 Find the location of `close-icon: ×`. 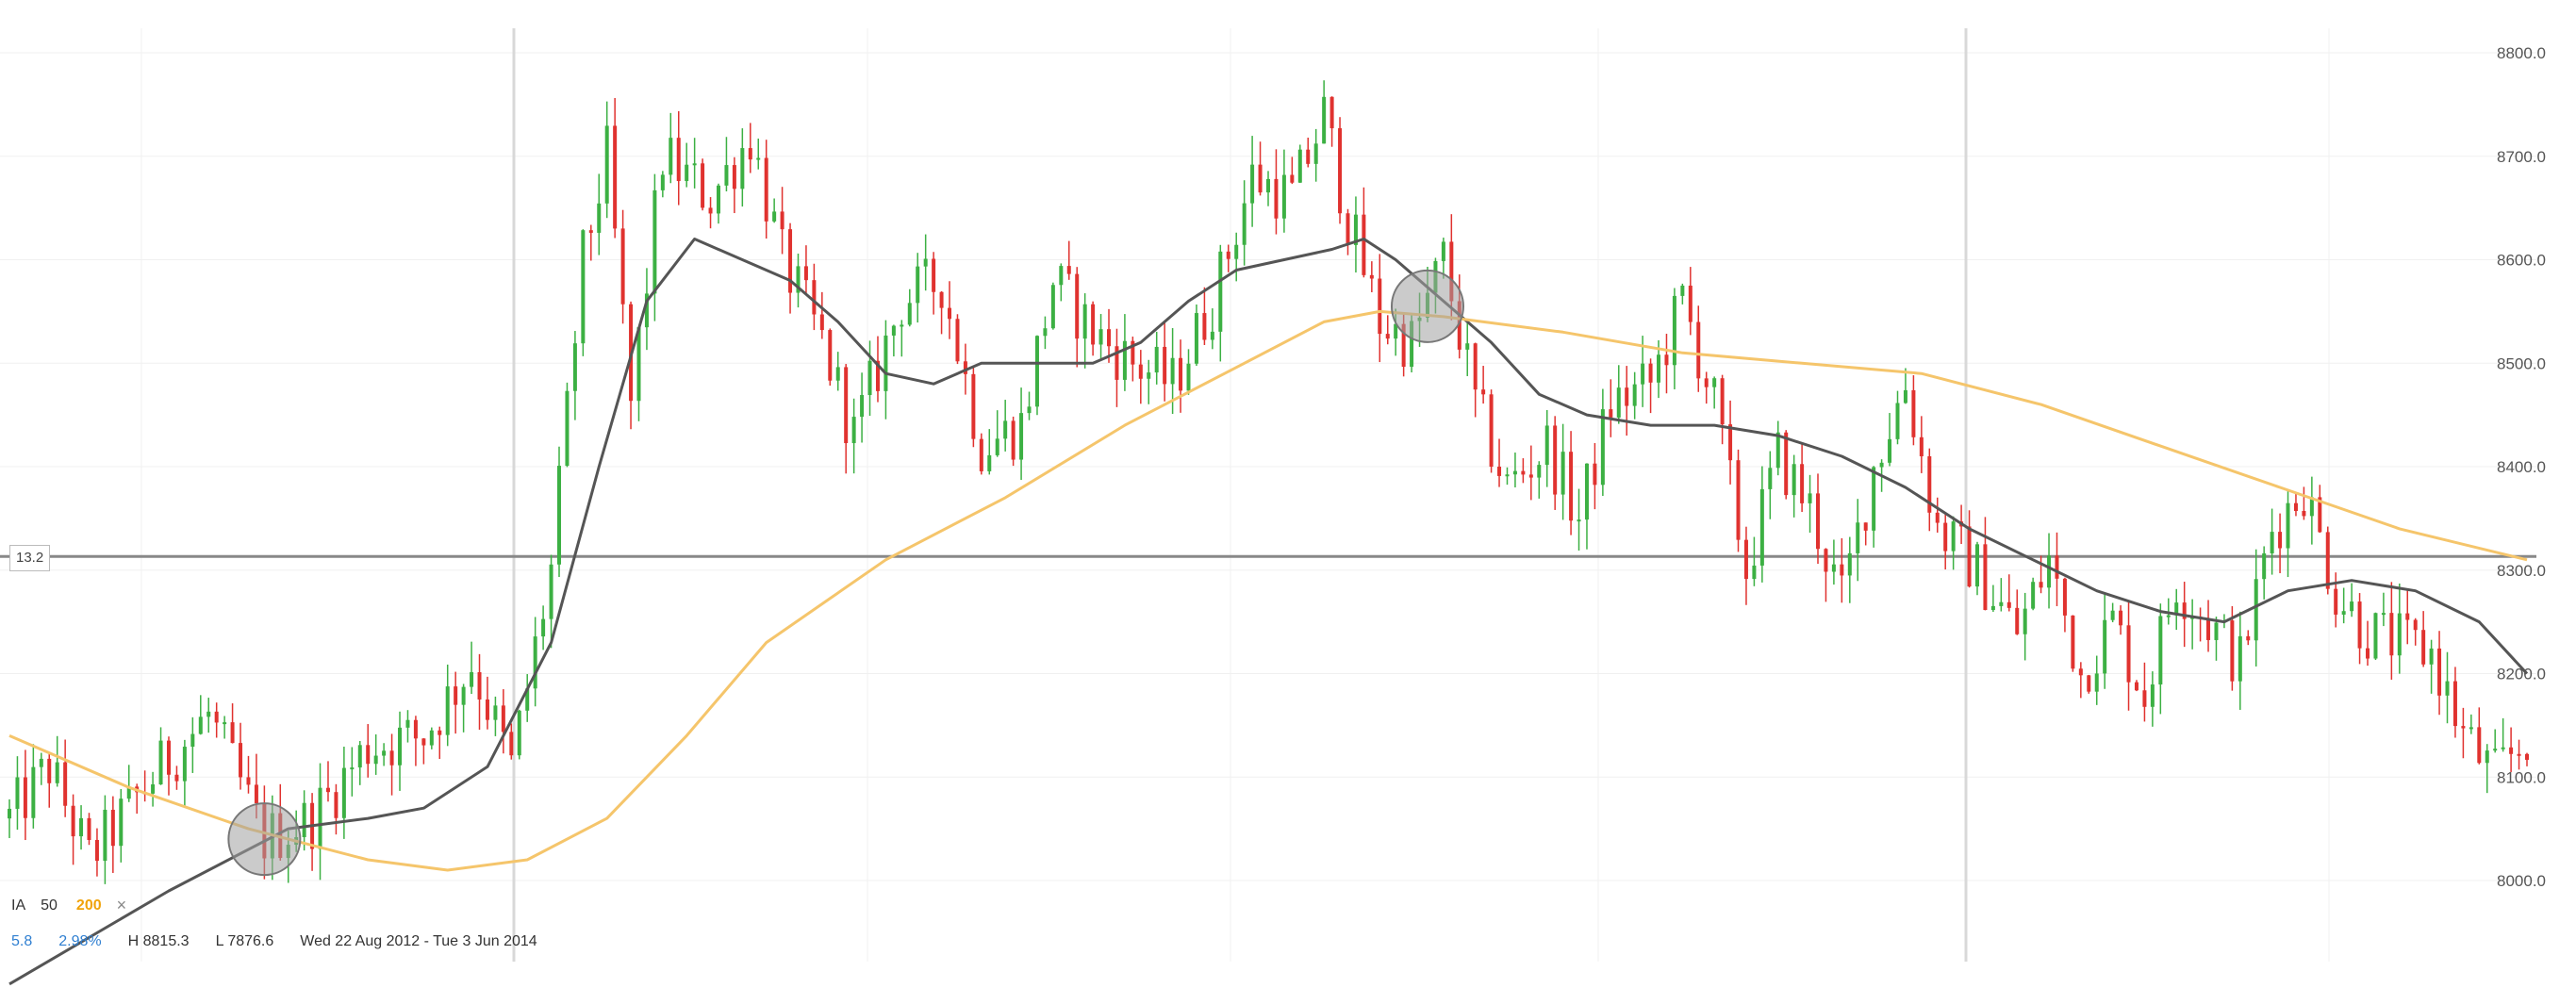

close-icon: × is located at coordinates (121, 905).